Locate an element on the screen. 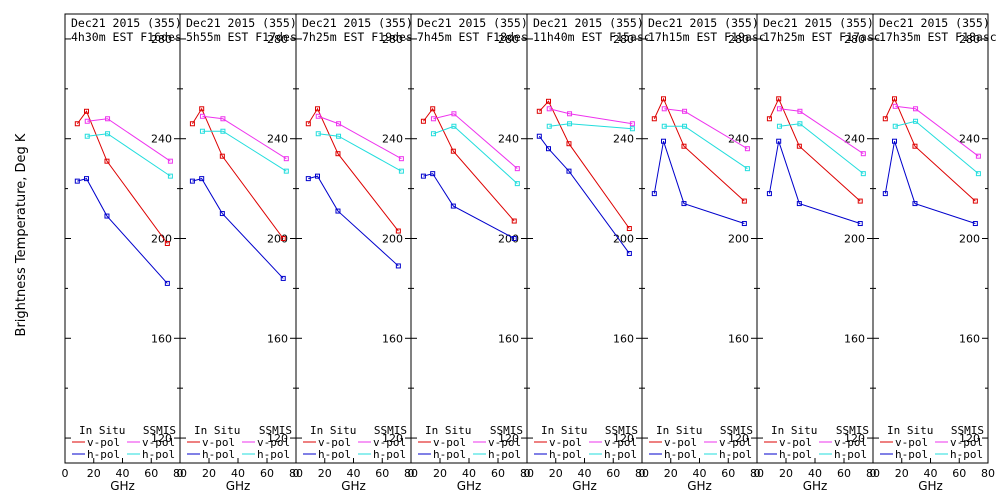 Image resolution: width=1000 pixels, height=500 pixels. panel-title-line2: 5h55m EST F17des is located at coordinates (241, 37).